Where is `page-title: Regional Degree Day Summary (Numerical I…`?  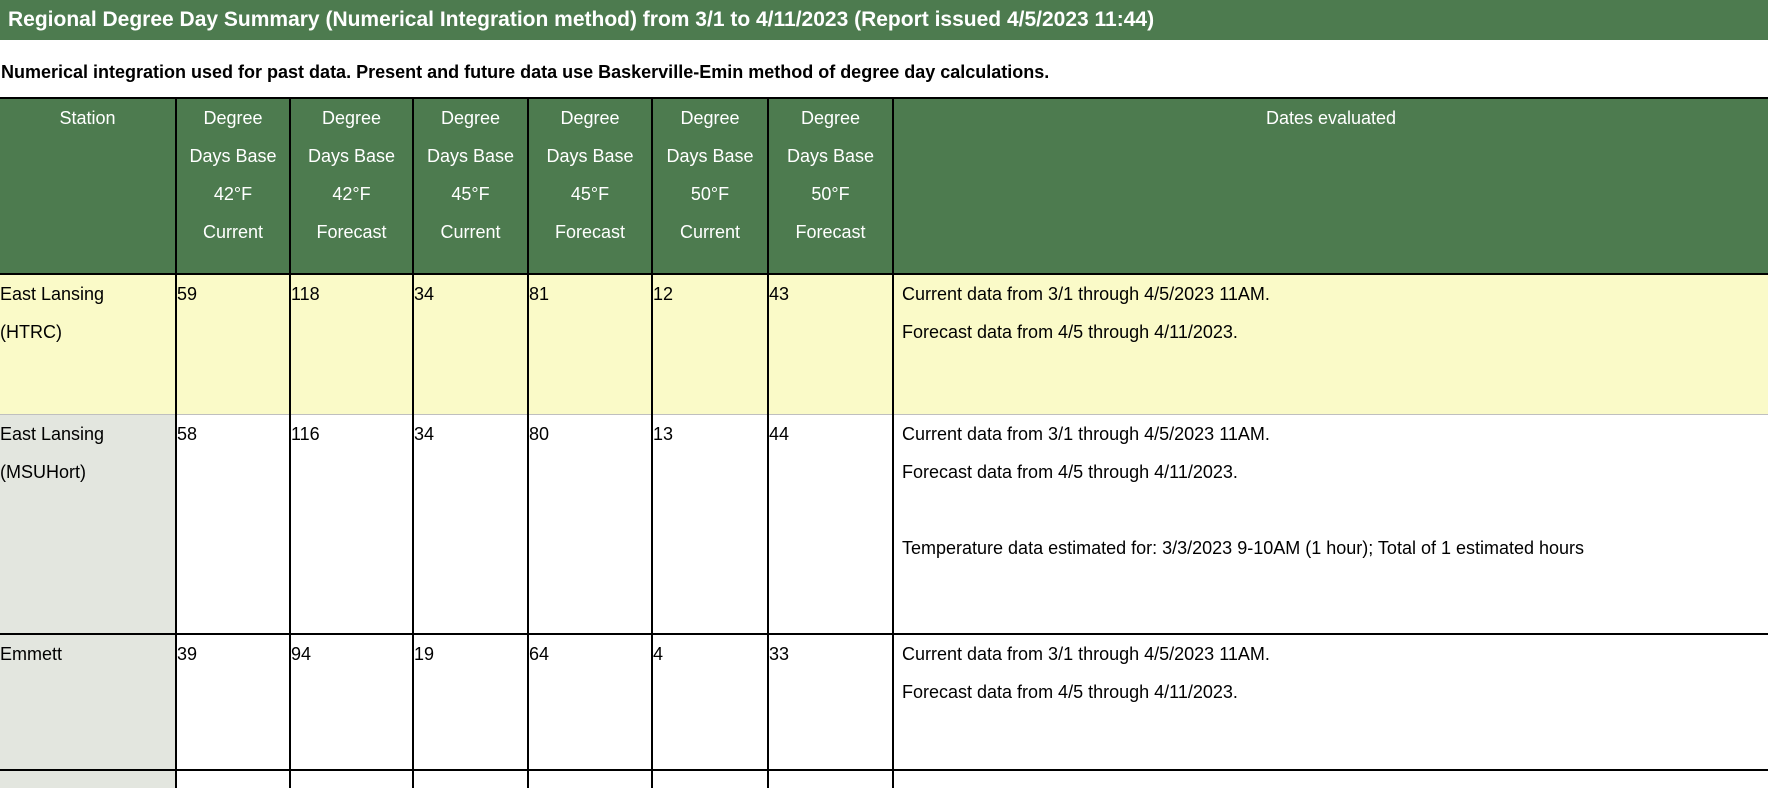
page-title: Regional Degree Day Summary (Numerical I… is located at coordinates (581, 19).